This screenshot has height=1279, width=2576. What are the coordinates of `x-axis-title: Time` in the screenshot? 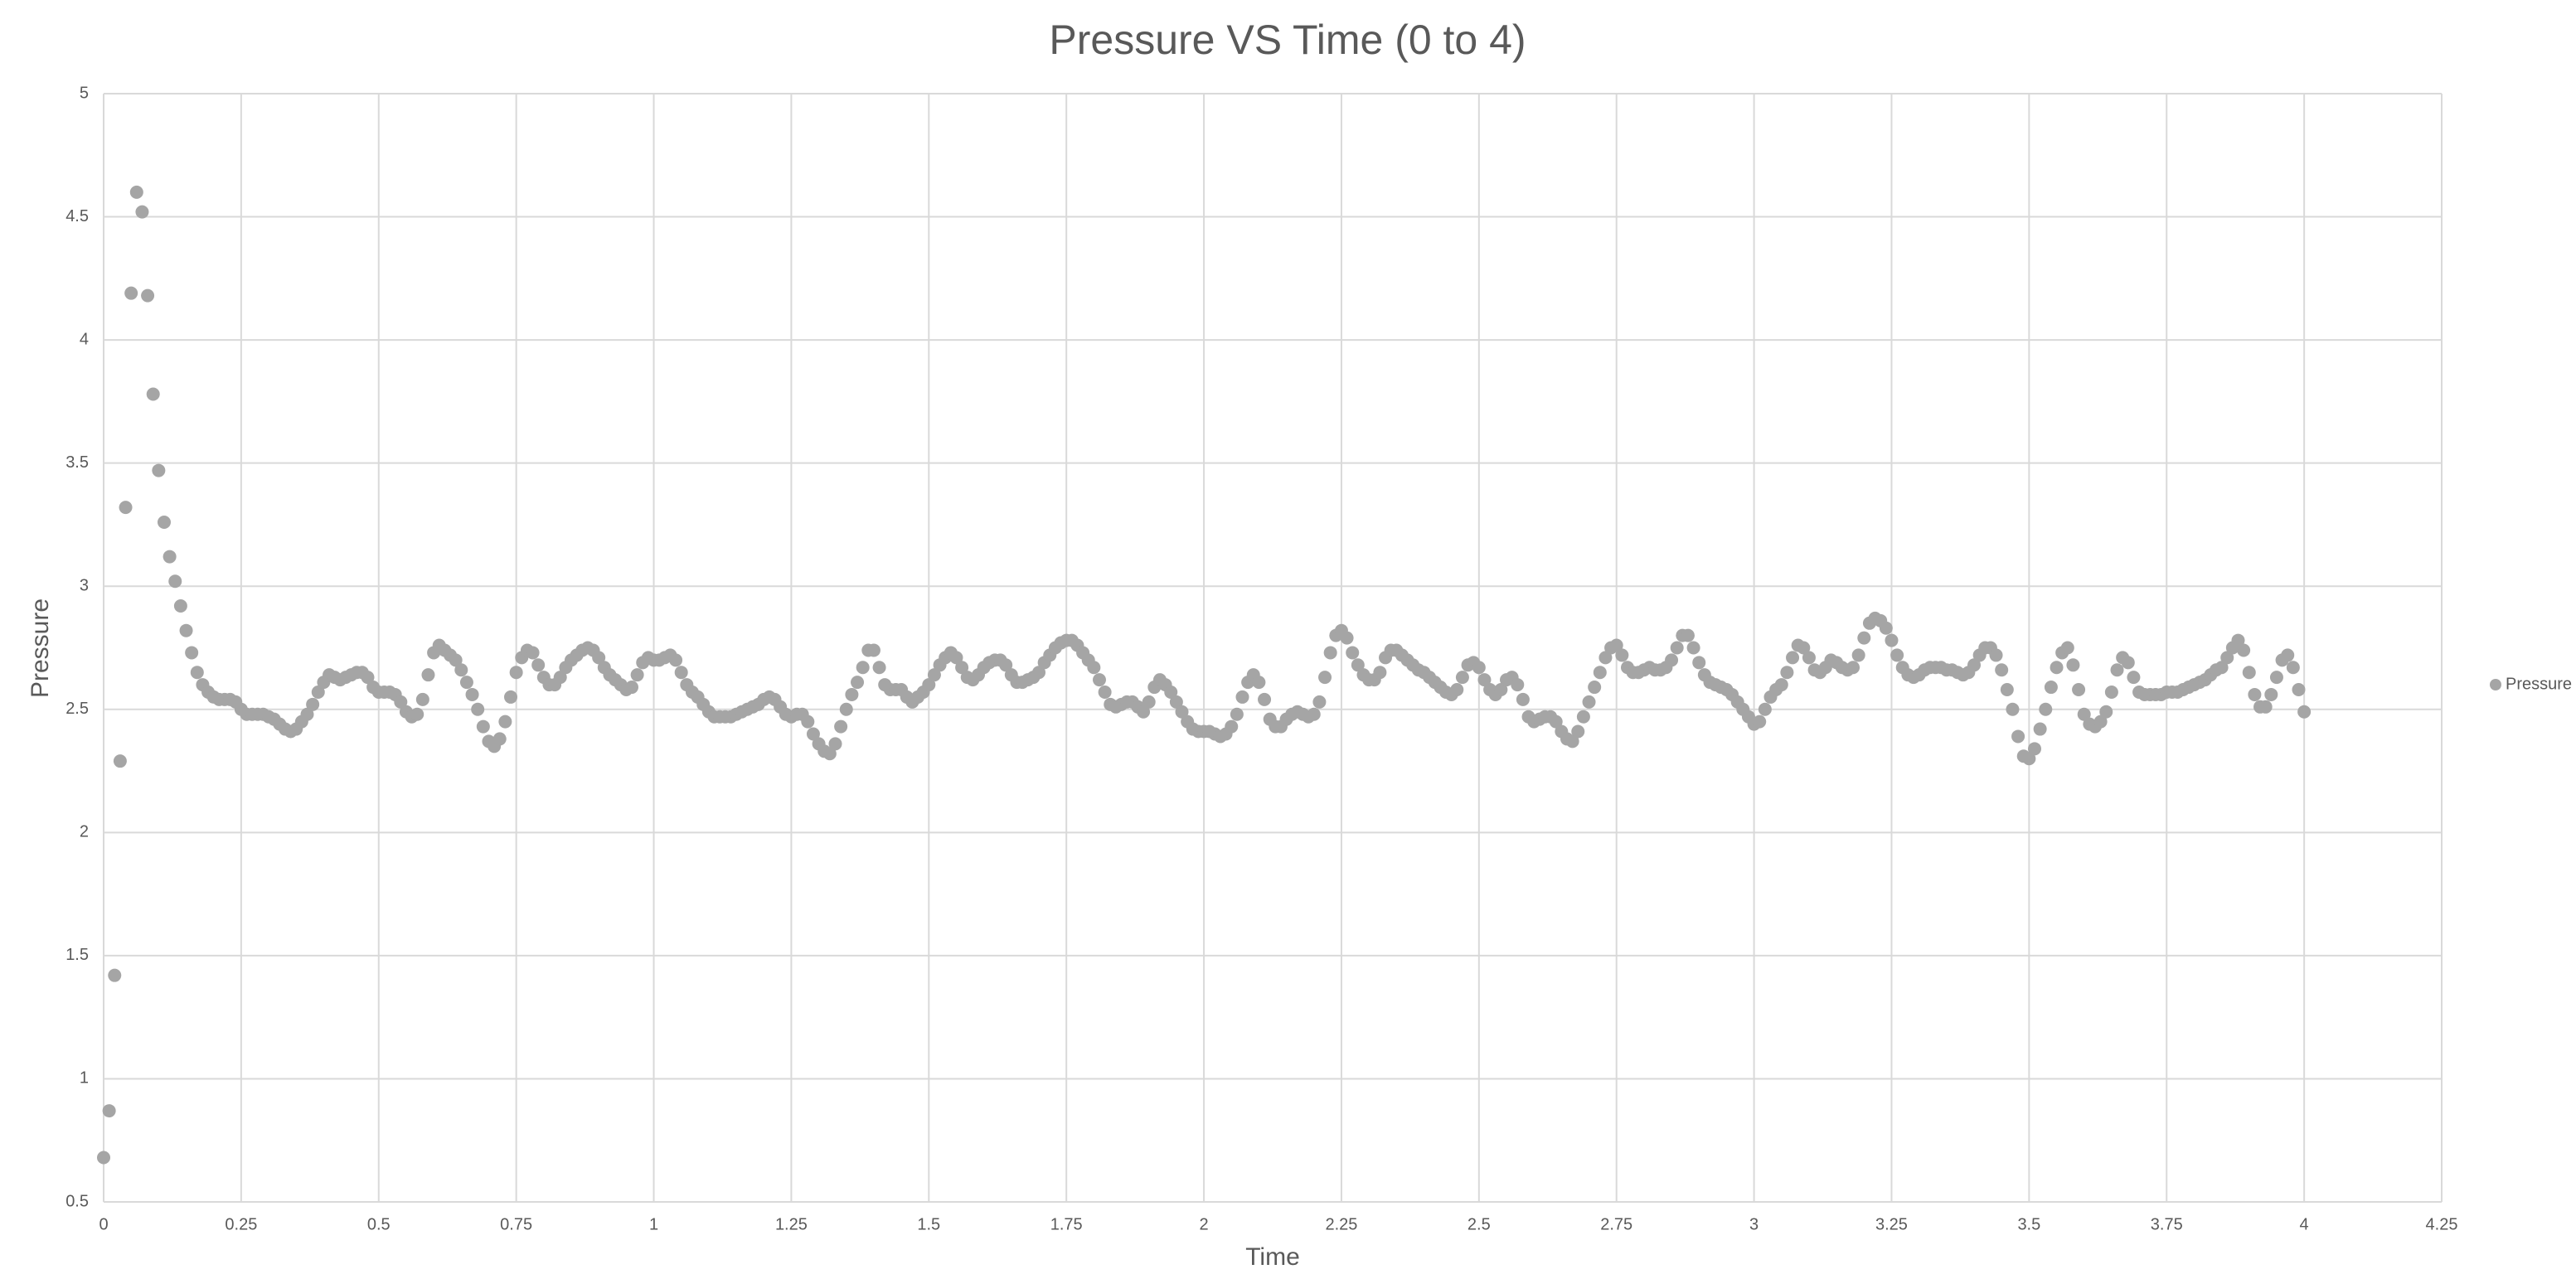 It's located at (1272, 1257).